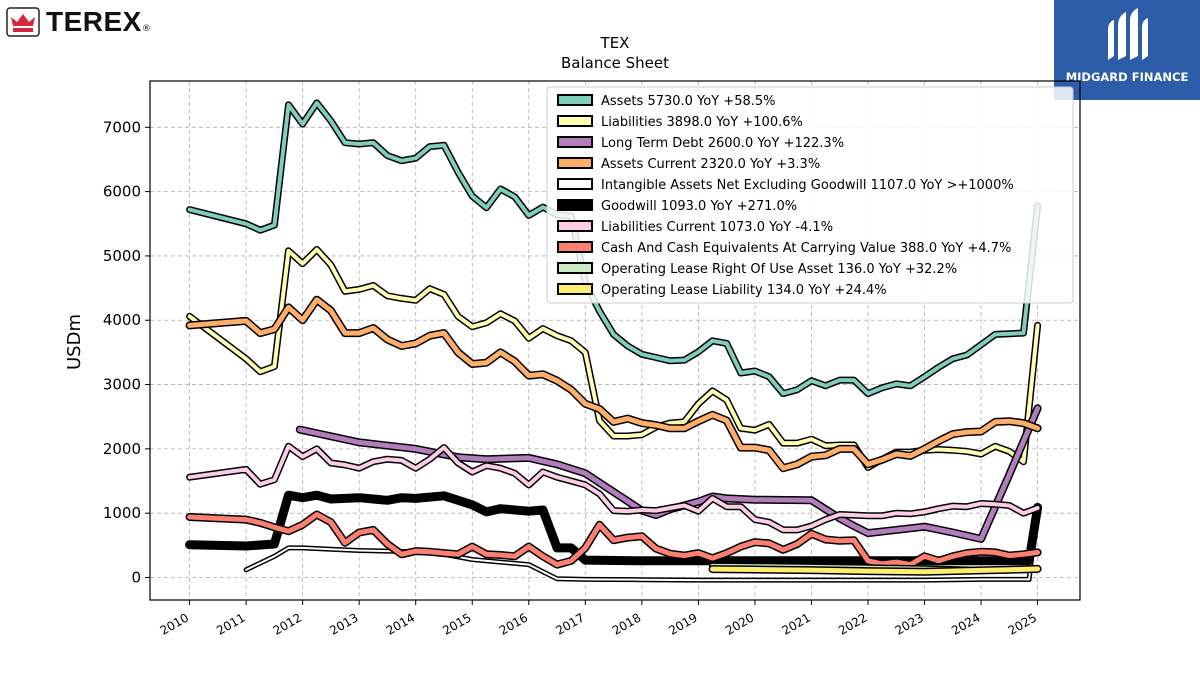  What do you see at coordinates (94, 21) in the screenshot?
I see `terex-wordmark: TEREX` at bounding box center [94, 21].